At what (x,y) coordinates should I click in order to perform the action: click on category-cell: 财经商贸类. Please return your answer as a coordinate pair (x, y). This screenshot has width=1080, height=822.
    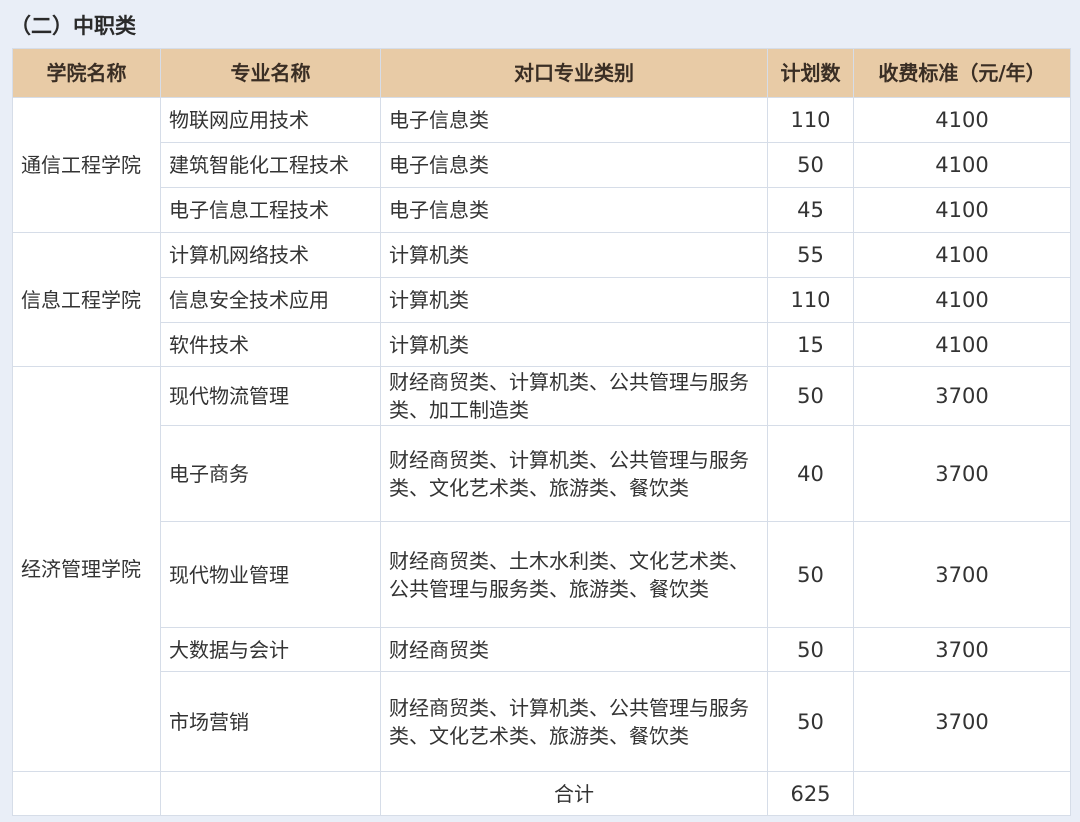
    Looking at the image, I should click on (574, 649).